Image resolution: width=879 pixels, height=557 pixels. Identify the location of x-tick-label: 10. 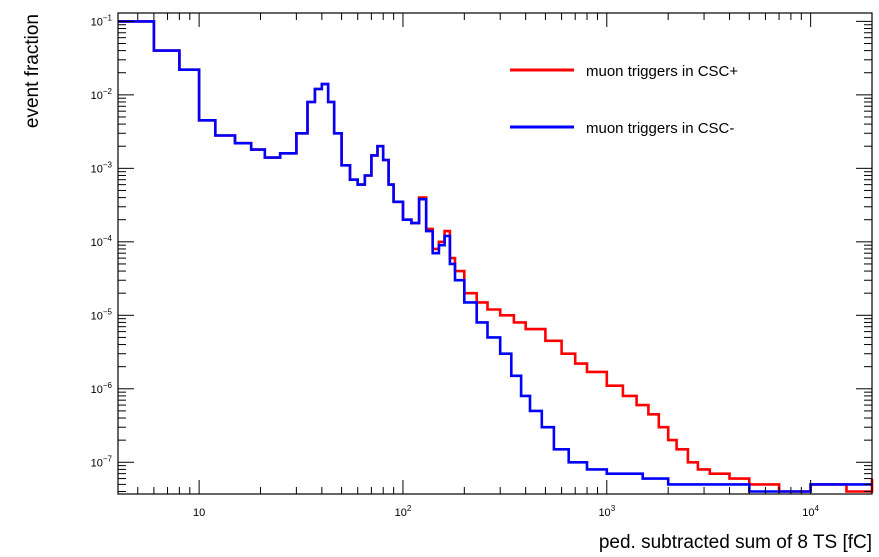
(199, 513).